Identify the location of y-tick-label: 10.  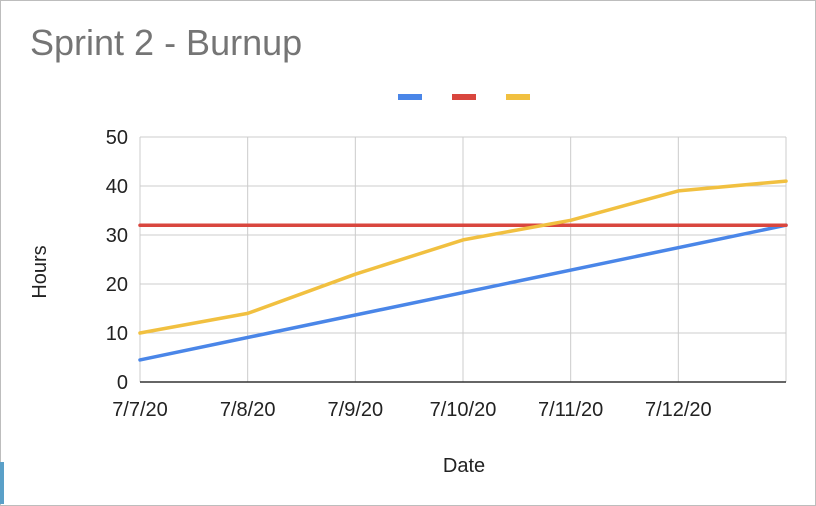
(117, 334).